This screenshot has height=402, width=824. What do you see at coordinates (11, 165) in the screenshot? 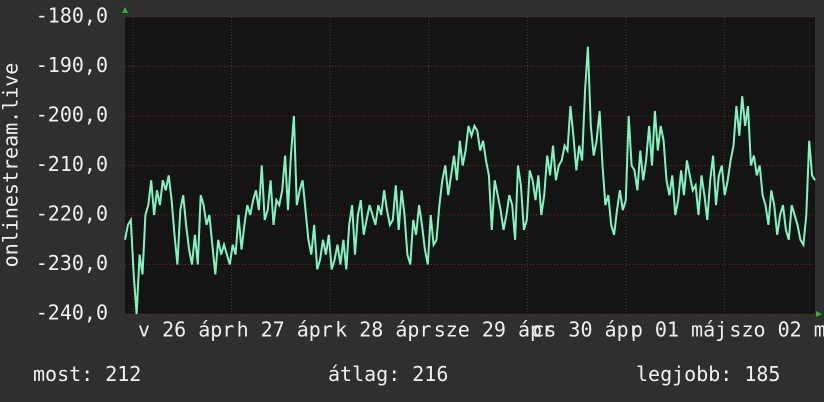
I see `y-axis-label: onlinestream.live` at bounding box center [11, 165].